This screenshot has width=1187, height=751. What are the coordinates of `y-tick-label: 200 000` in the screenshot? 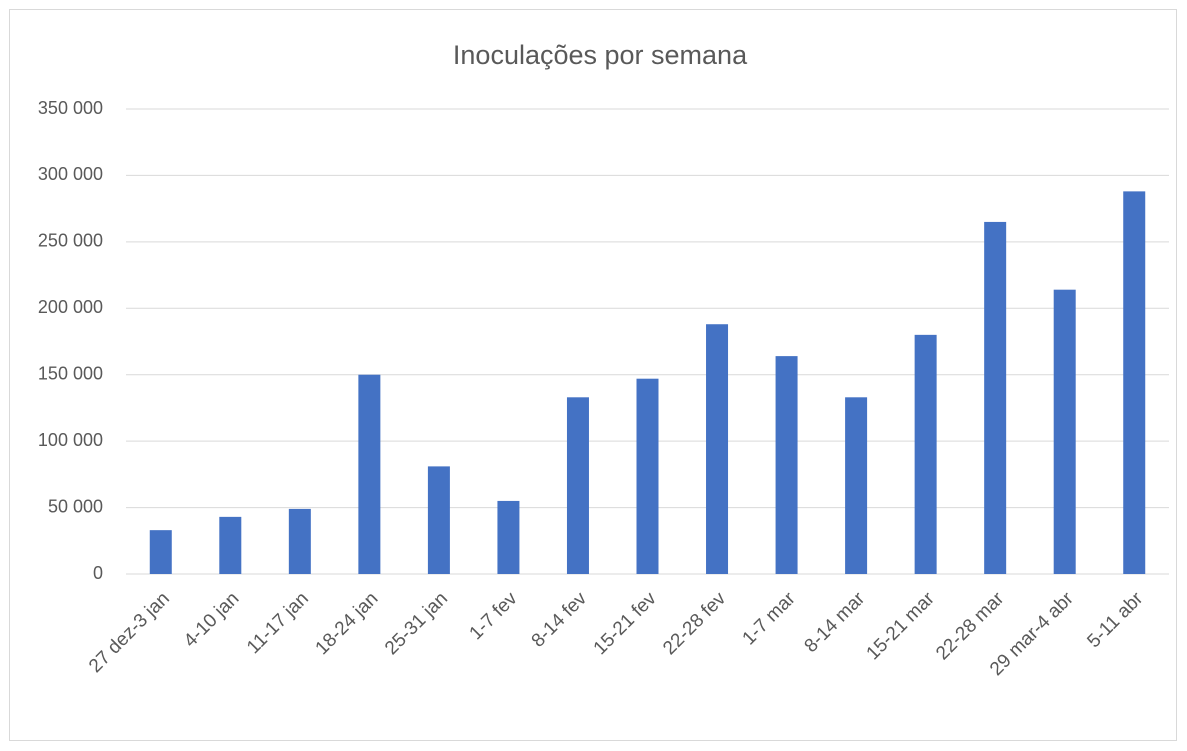 It's located at (70, 307).